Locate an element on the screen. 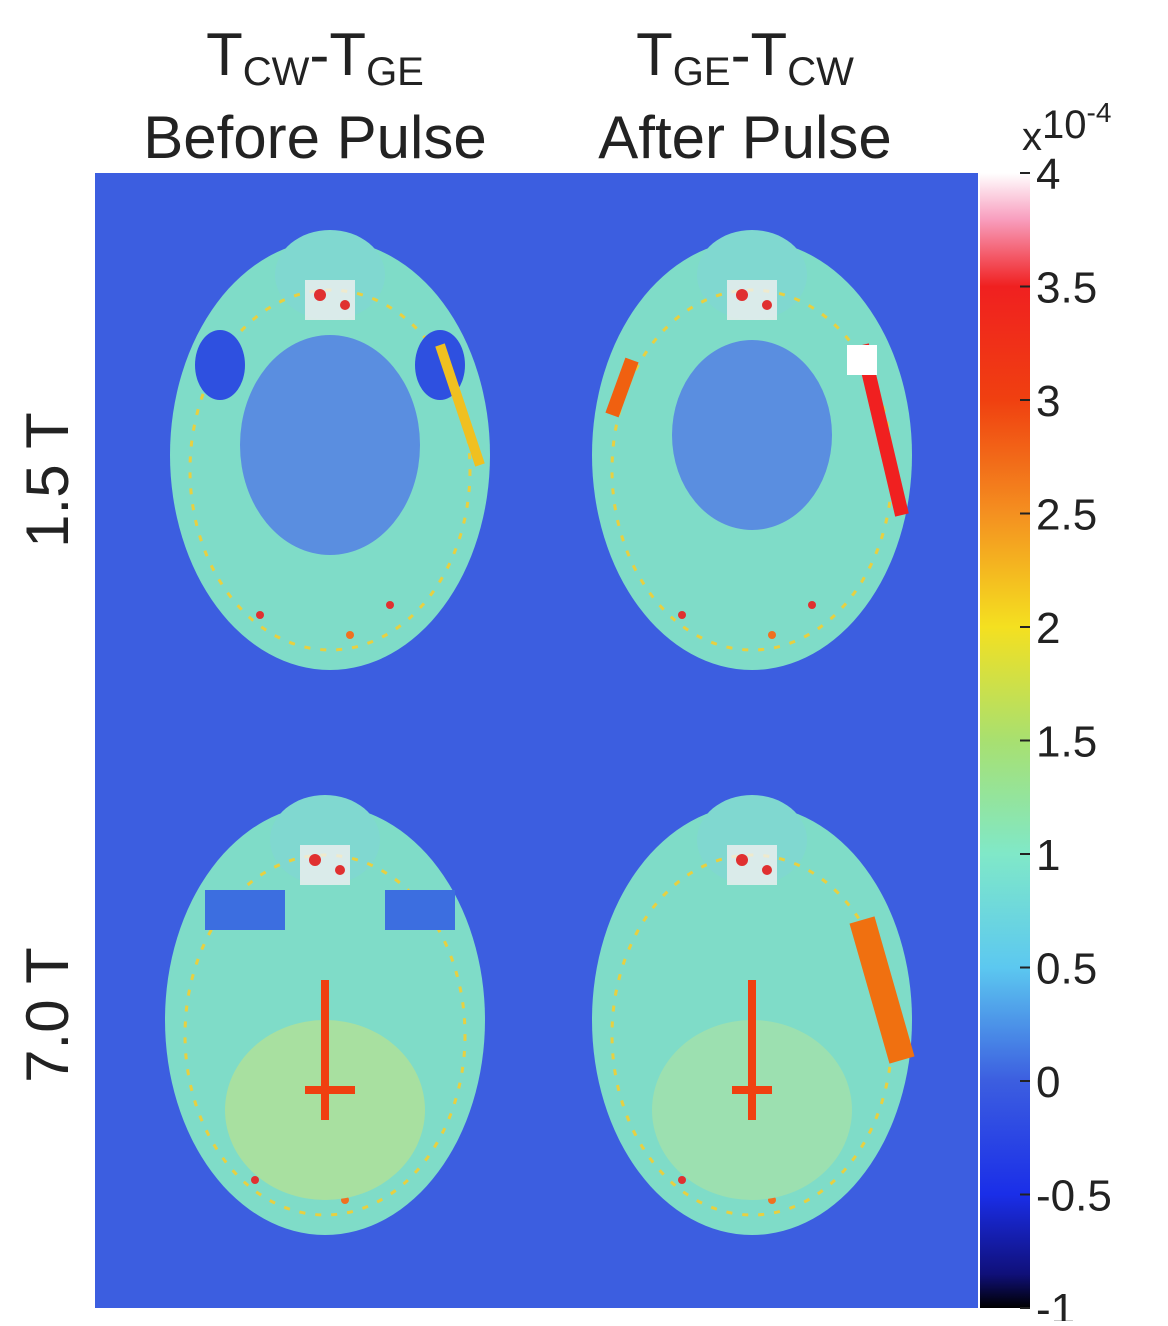  tick-label: -0.5 is located at coordinates (1074, 1196).